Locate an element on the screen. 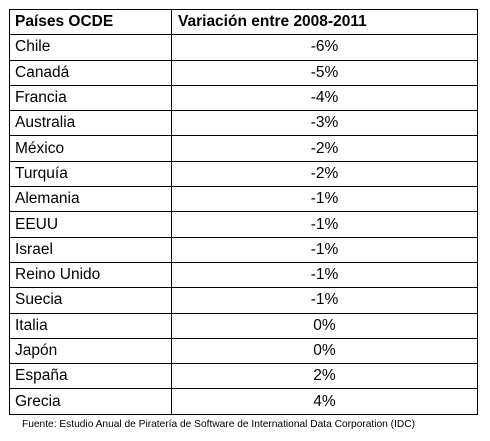 The image size is (490, 441). table-row: Canadá -5% is located at coordinates (243, 72).